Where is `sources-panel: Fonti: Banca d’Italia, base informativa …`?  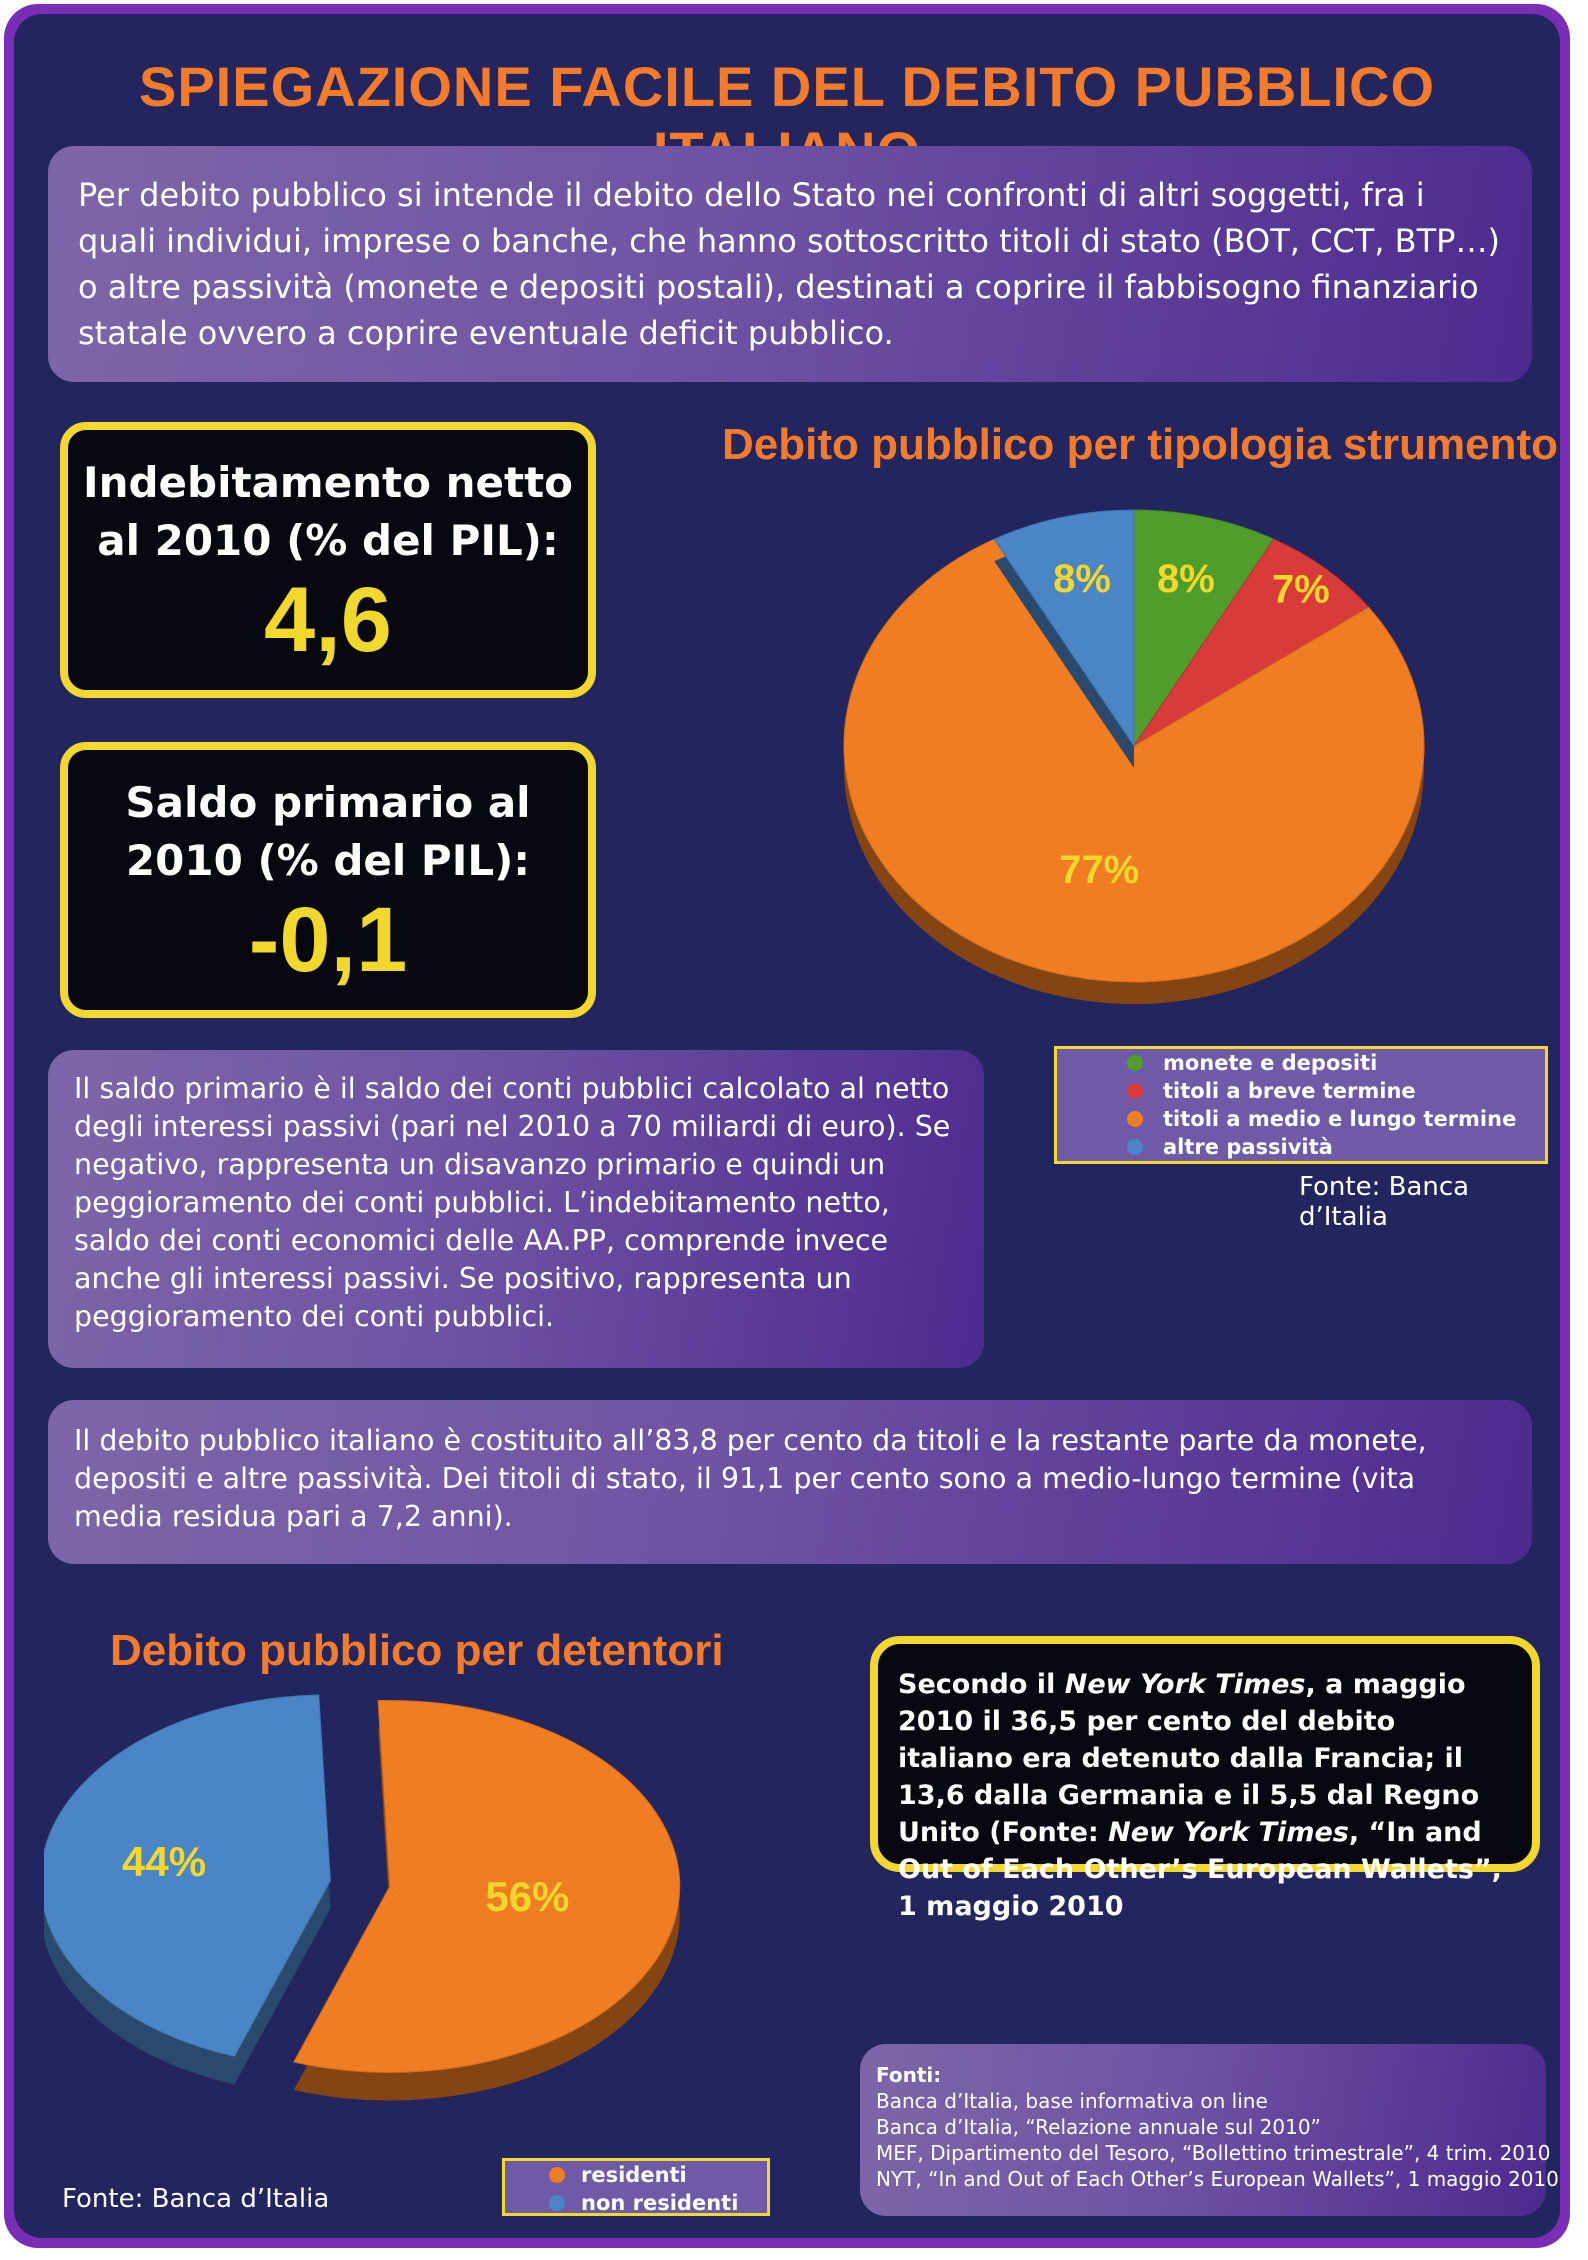 sources-panel: Fonti: Banca d’Italia, base informativa … is located at coordinates (1209, 2130).